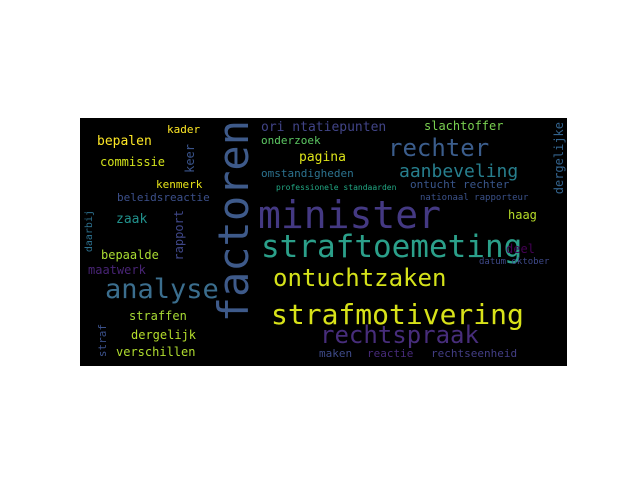 This screenshot has width=640, height=480. Describe the element at coordinates (164, 335) in the screenshot. I see `word-dergelijk: dergelijk` at that location.